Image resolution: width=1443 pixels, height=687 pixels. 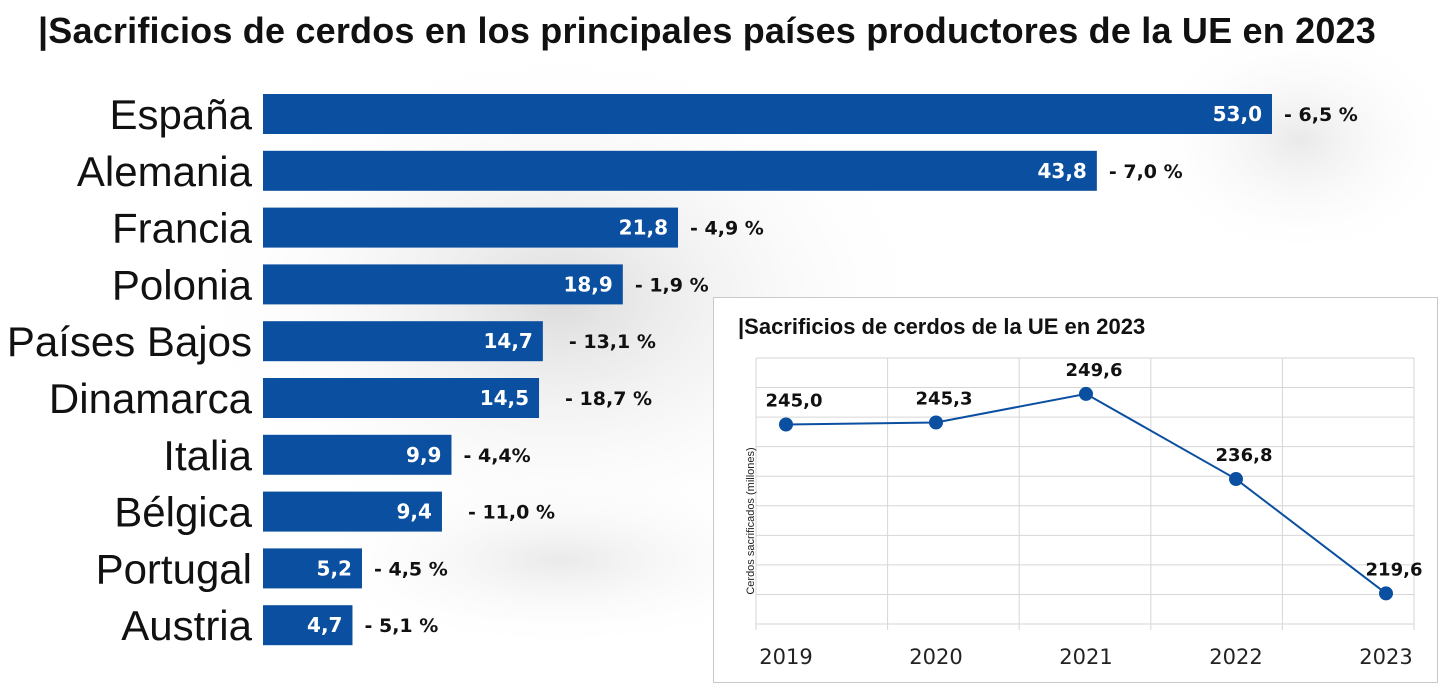 I want to click on x-tick-label: 2020, so click(x=935, y=657).